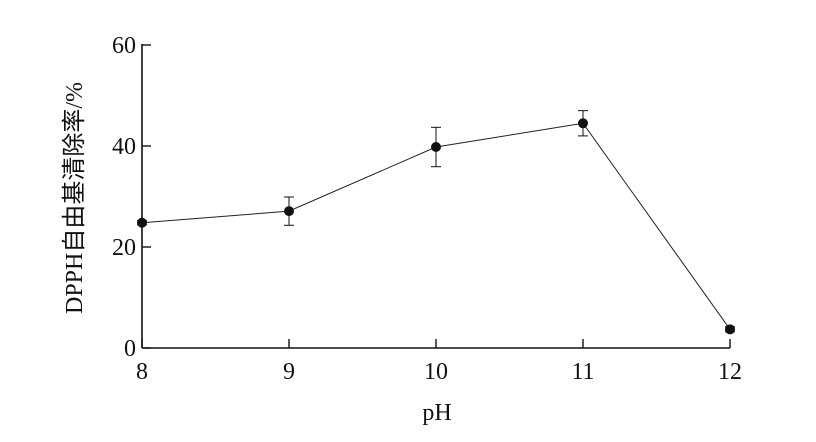  I want to click on y-axis-label: DPPH自由基清除率/%, so click(74, 198).